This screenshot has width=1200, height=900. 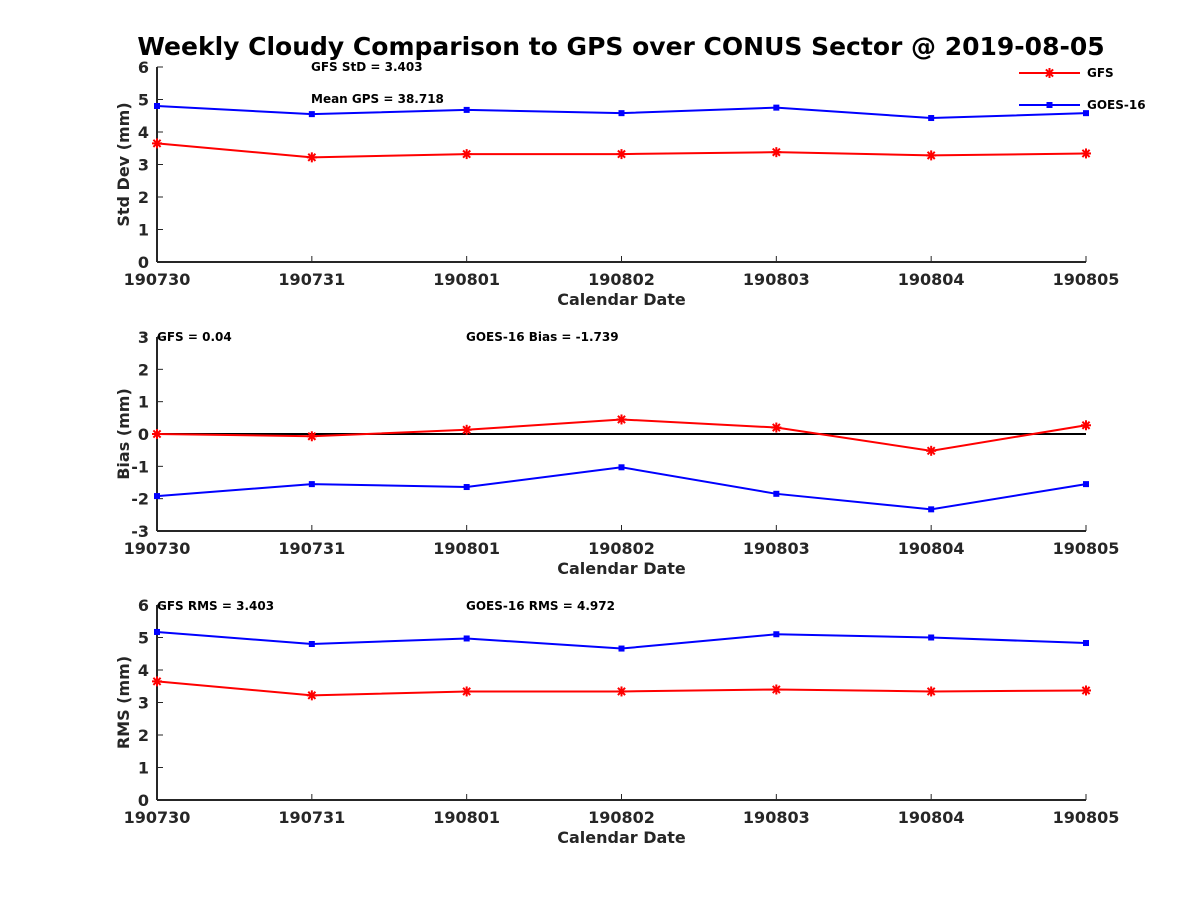 What do you see at coordinates (194, 337) in the screenshot?
I see `panel-annotation: GFS = 0.04` at bounding box center [194, 337].